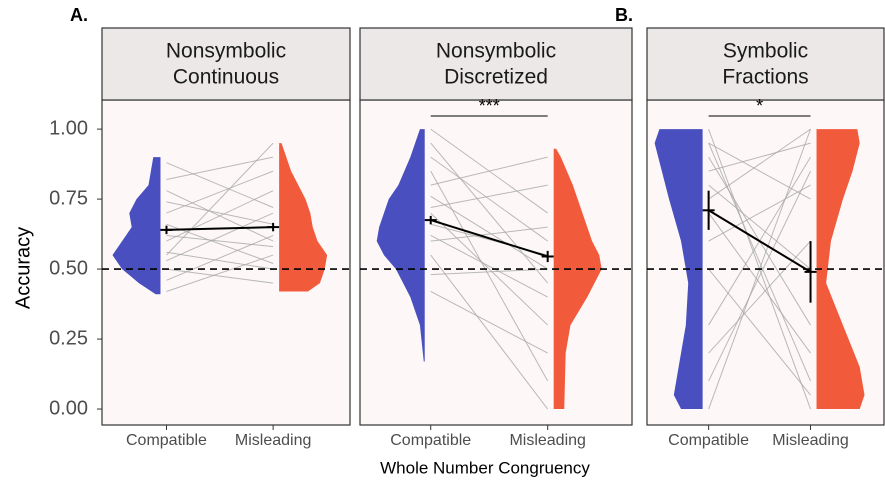 This screenshot has height=489, width=885. Describe the element at coordinates (489, 106) in the screenshot. I see `significance-label: ***` at that location.